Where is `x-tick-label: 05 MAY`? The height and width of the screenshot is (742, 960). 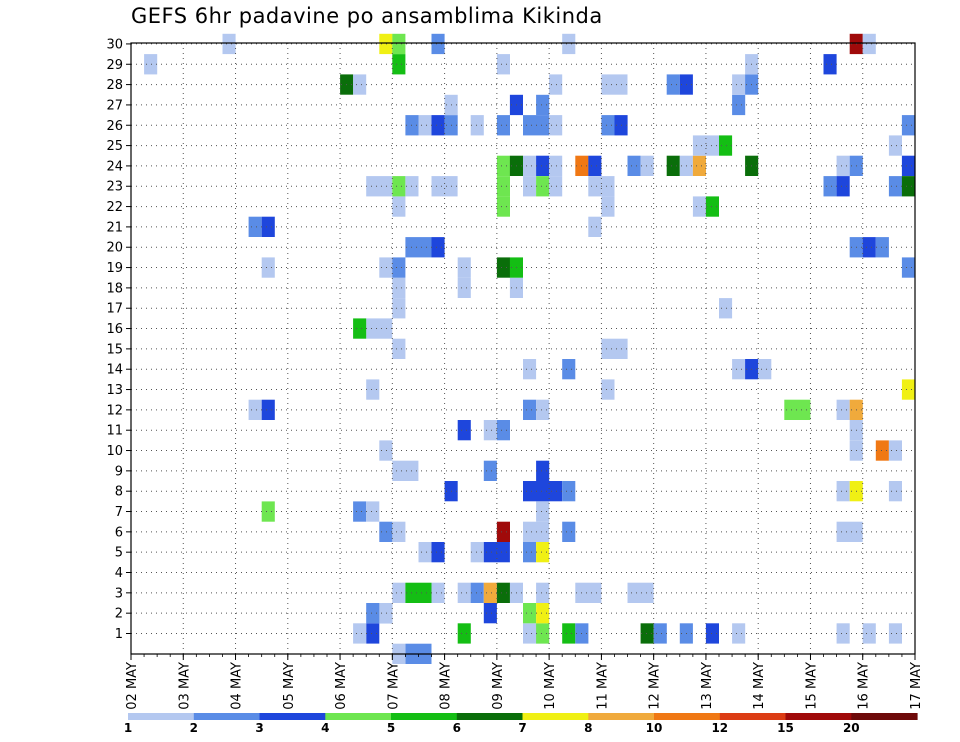
x-tick-label: 05 MAY is located at coordinates (289, 686).